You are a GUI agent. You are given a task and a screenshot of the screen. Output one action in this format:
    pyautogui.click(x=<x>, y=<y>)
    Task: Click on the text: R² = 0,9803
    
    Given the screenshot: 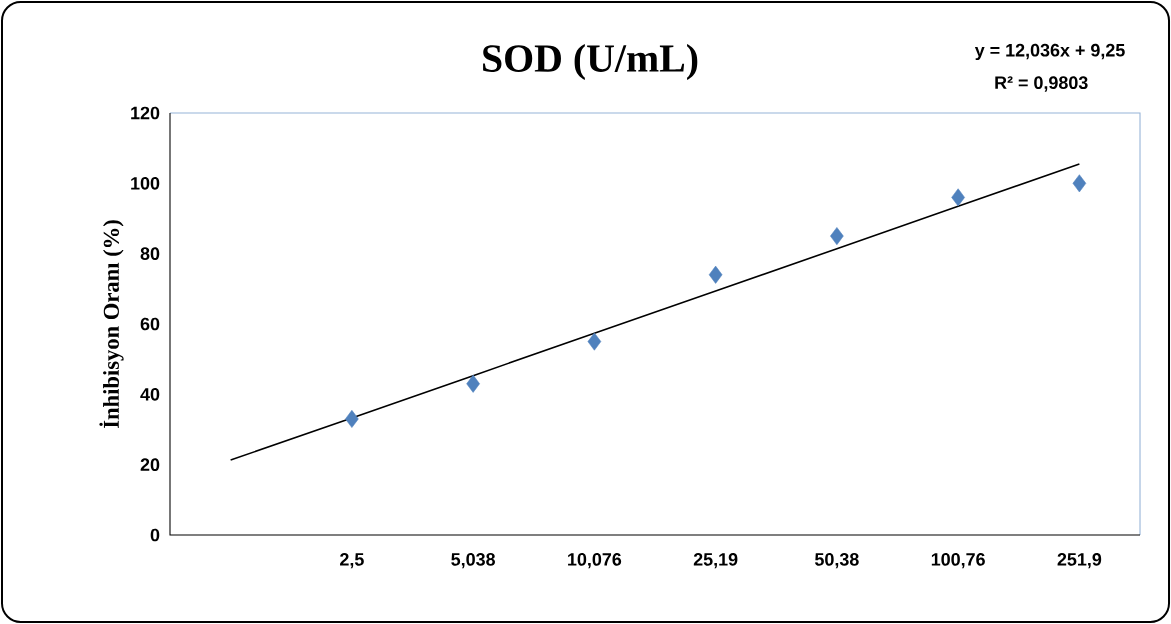 What is the action you would take?
    pyautogui.click(x=1041, y=84)
    